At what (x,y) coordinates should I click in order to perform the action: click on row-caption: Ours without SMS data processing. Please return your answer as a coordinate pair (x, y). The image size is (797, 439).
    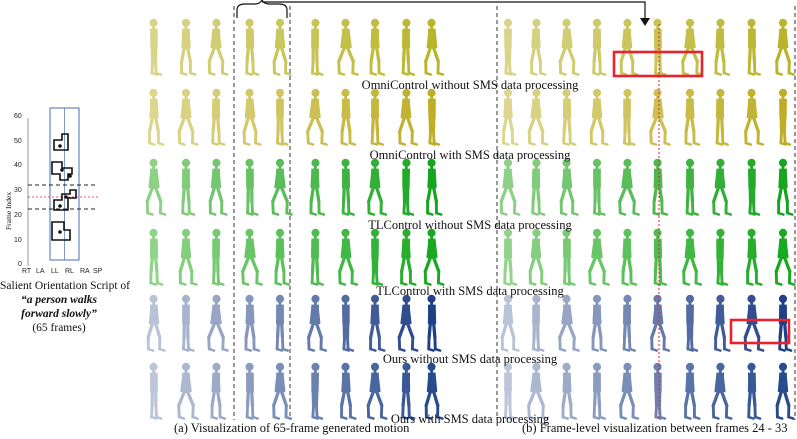
    Looking at the image, I should click on (470, 359).